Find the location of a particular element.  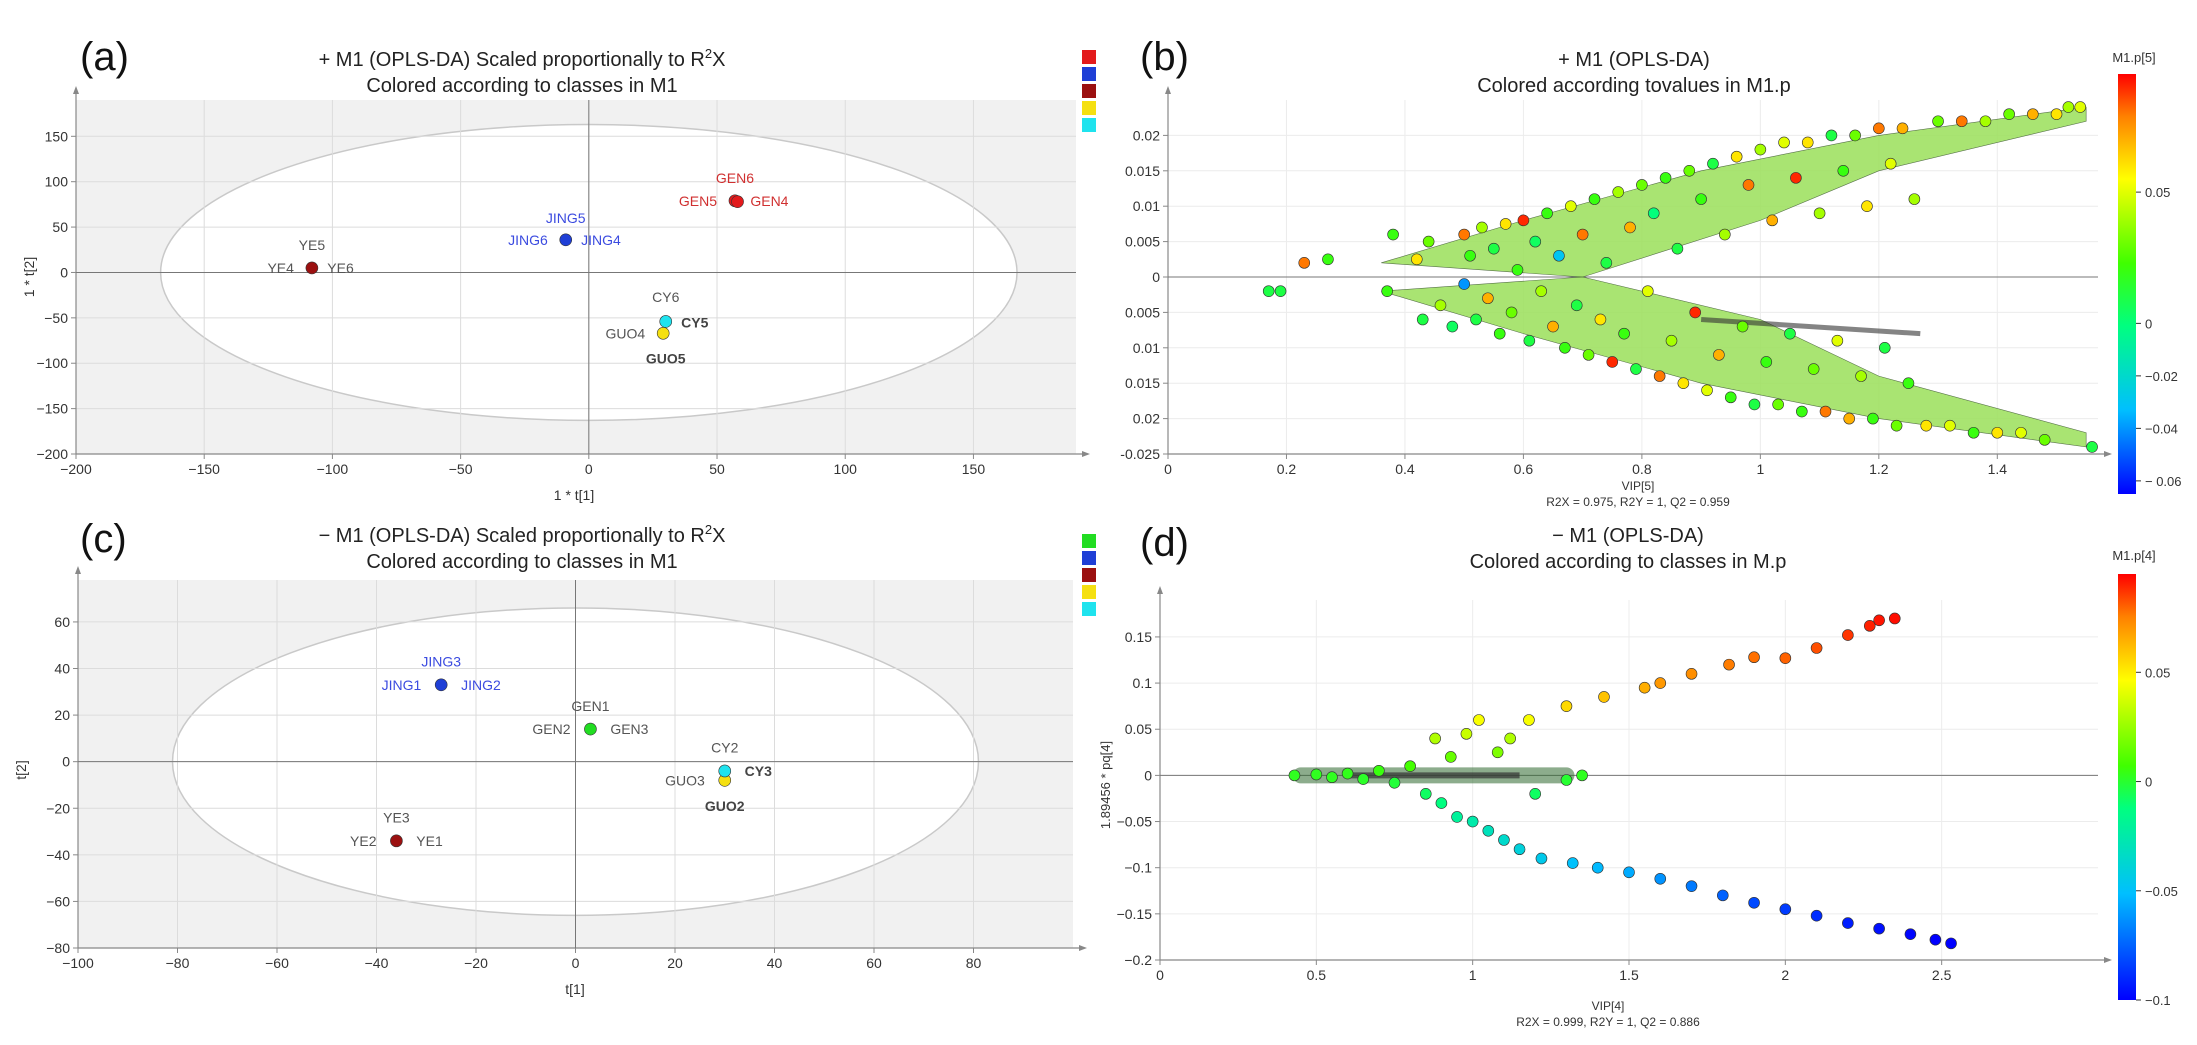

y-tick-label: −100 is located at coordinates (52, 363).